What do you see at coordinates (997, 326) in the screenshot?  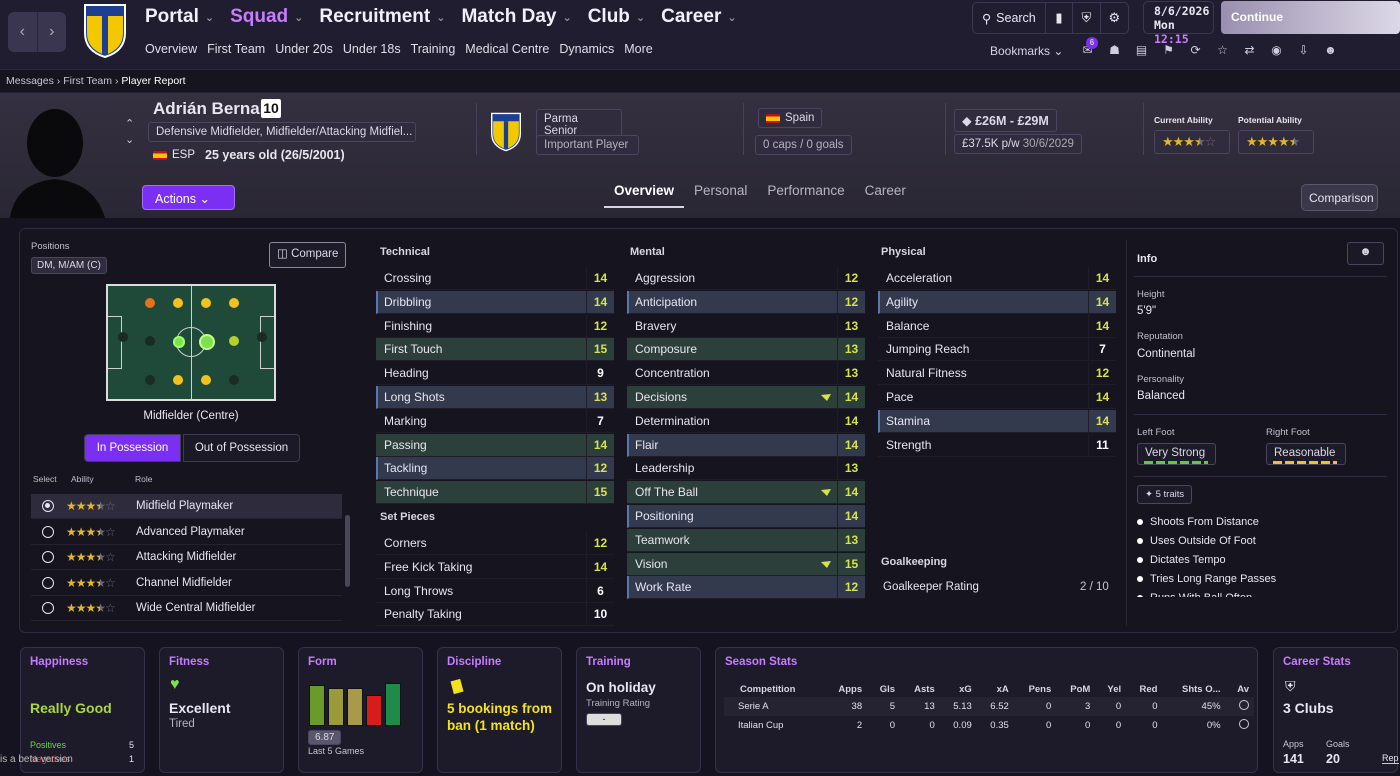 I see `attr-balance: Balance 14` at bounding box center [997, 326].